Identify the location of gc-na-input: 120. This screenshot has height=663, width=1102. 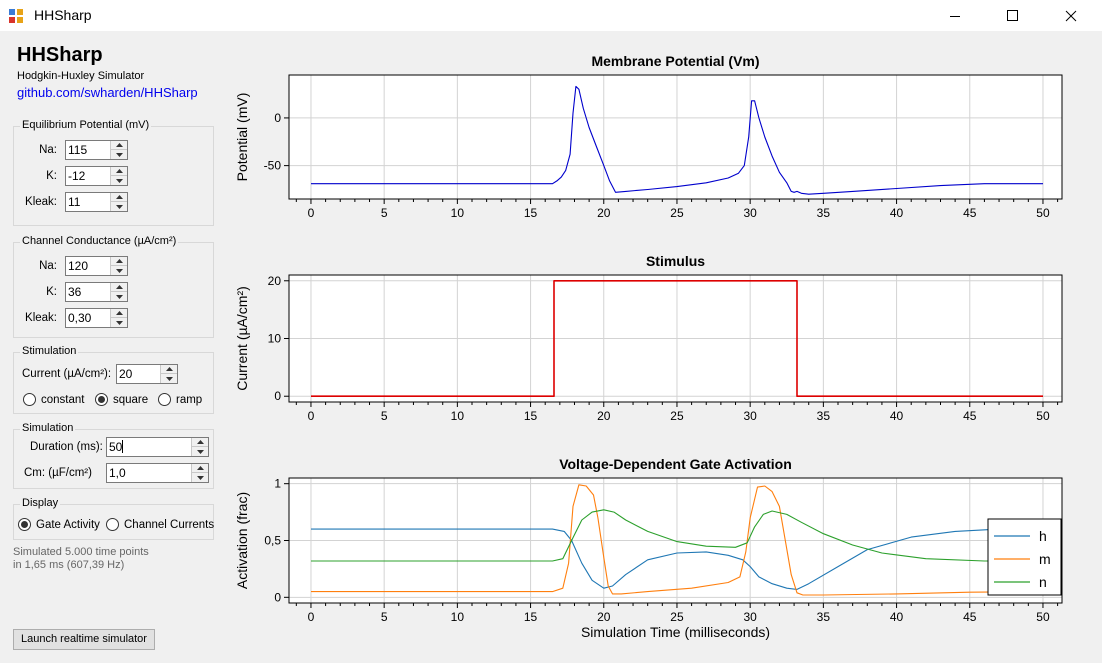
(96, 266).